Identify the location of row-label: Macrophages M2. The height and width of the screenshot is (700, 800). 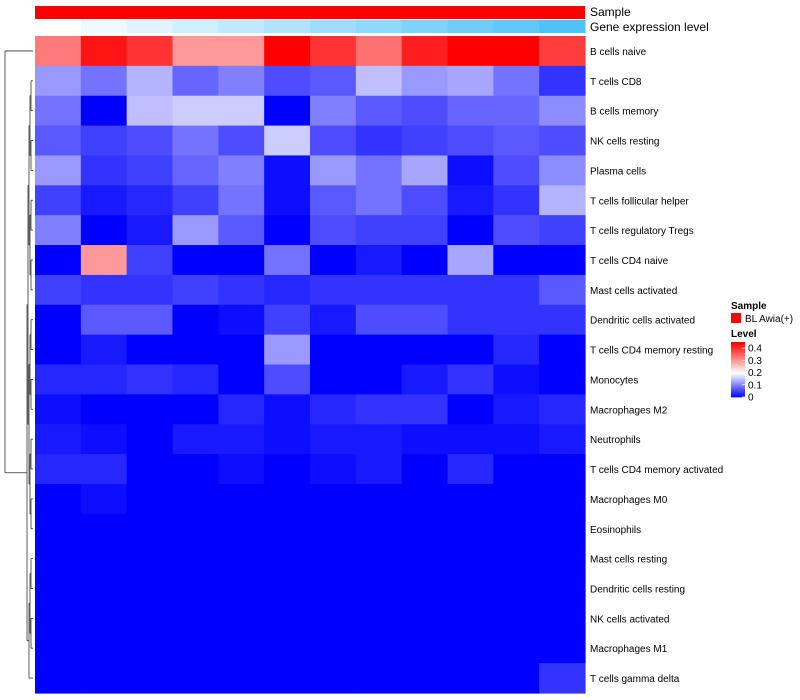
(629, 410).